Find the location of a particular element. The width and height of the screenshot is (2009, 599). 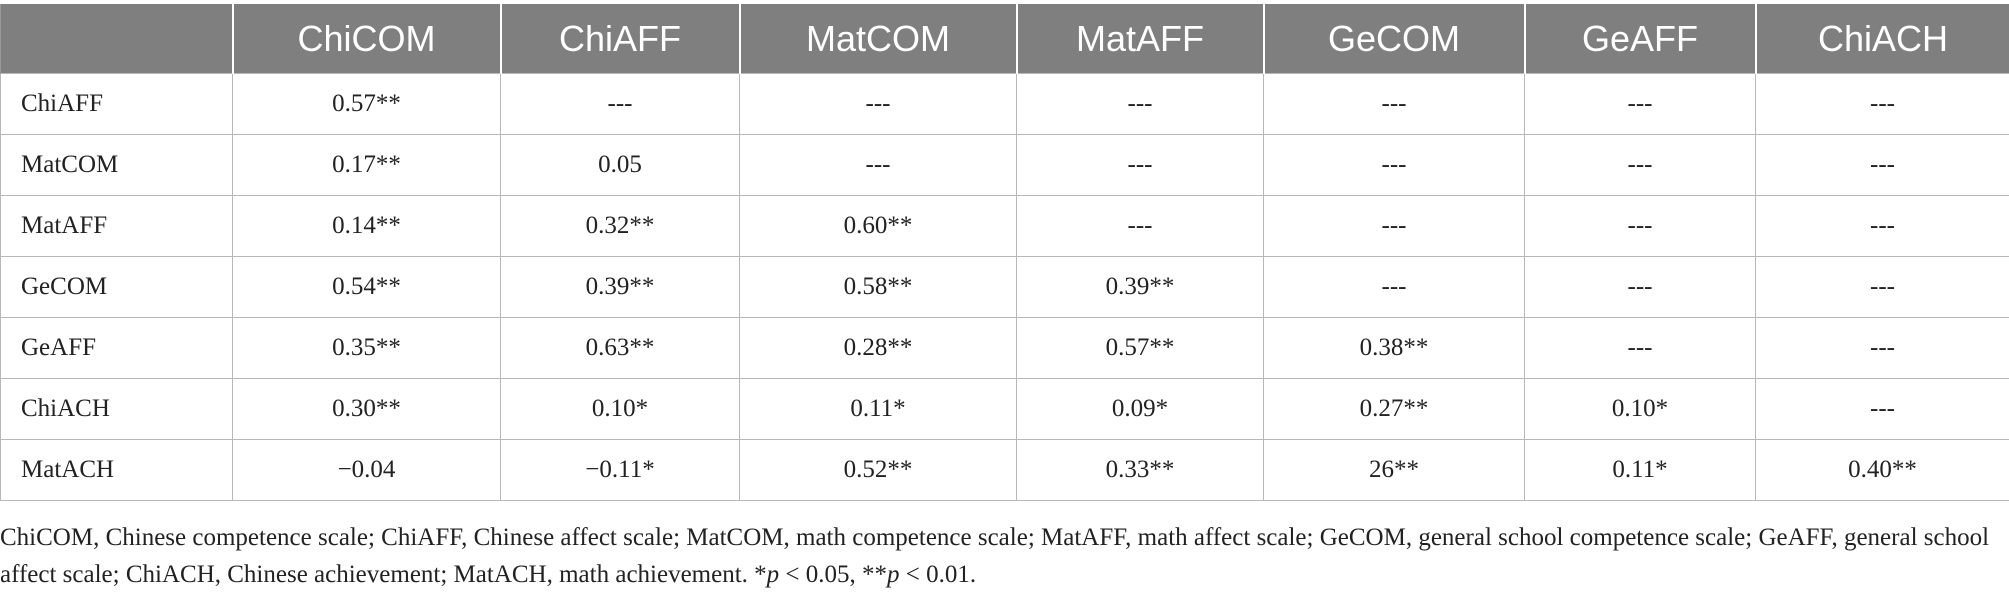

row-label: ChiACH is located at coordinates (116, 409).